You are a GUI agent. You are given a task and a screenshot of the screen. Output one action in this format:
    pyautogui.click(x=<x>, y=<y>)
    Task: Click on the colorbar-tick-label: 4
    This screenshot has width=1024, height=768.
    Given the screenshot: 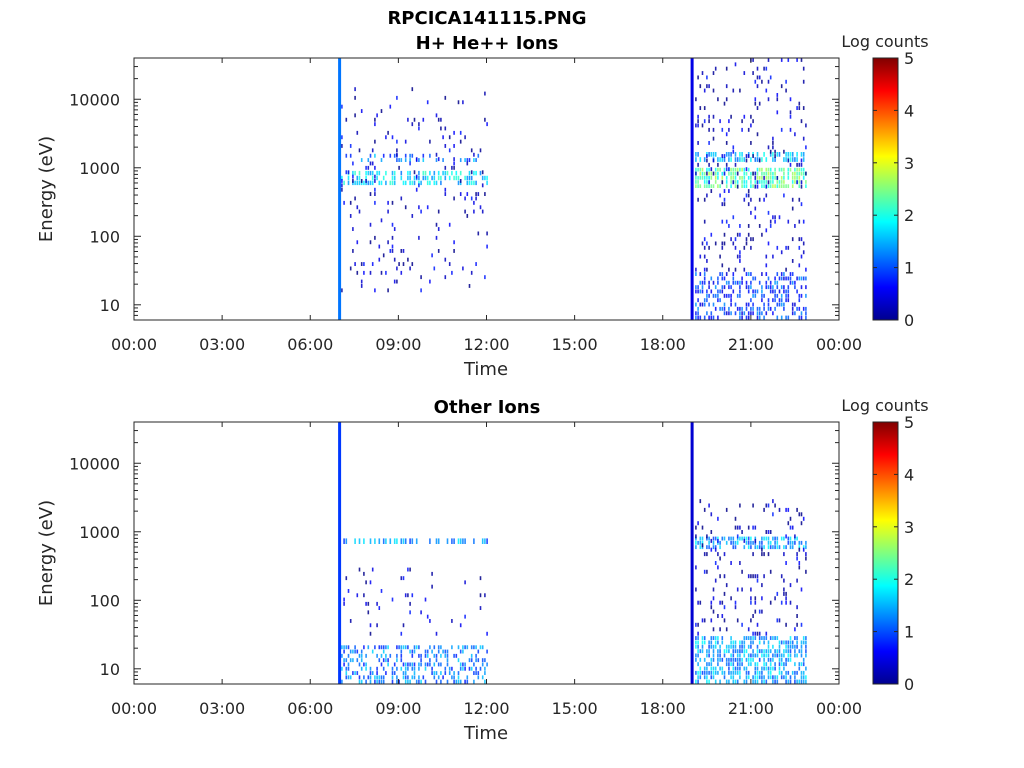 What is the action you would take?
    pyautogui.click(x=909, y=474)
    